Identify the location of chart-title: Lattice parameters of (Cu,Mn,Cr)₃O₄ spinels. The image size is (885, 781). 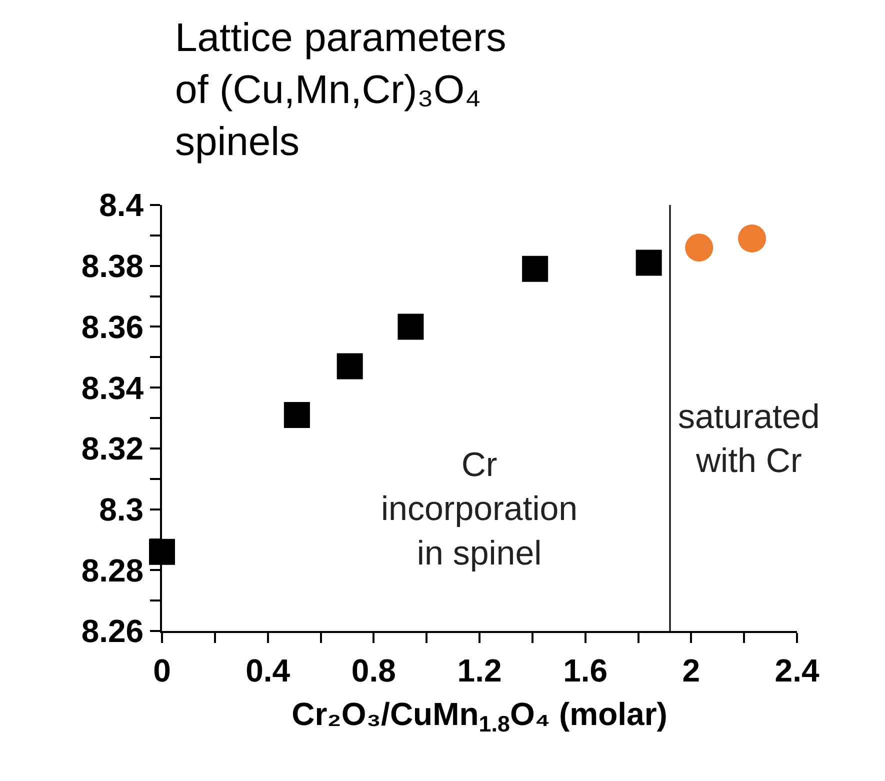
(340, 90).